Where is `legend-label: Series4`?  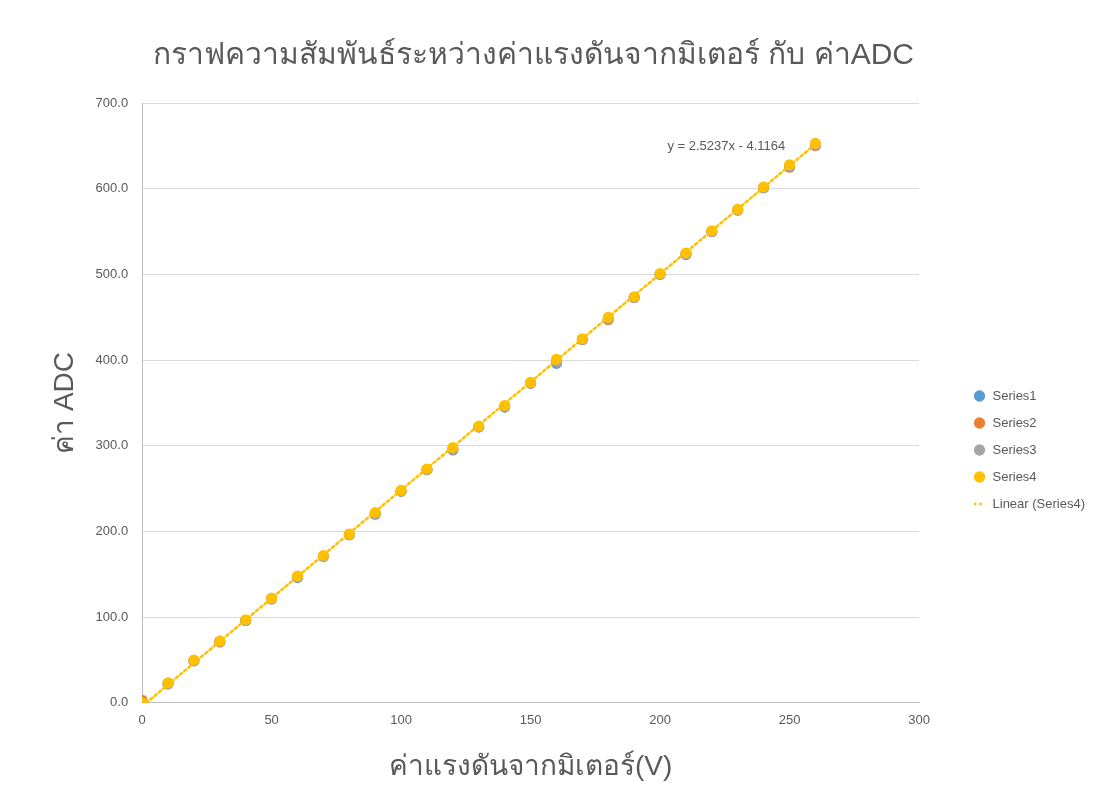
legend-label: Series4 is located at coordinates (1014, 476).